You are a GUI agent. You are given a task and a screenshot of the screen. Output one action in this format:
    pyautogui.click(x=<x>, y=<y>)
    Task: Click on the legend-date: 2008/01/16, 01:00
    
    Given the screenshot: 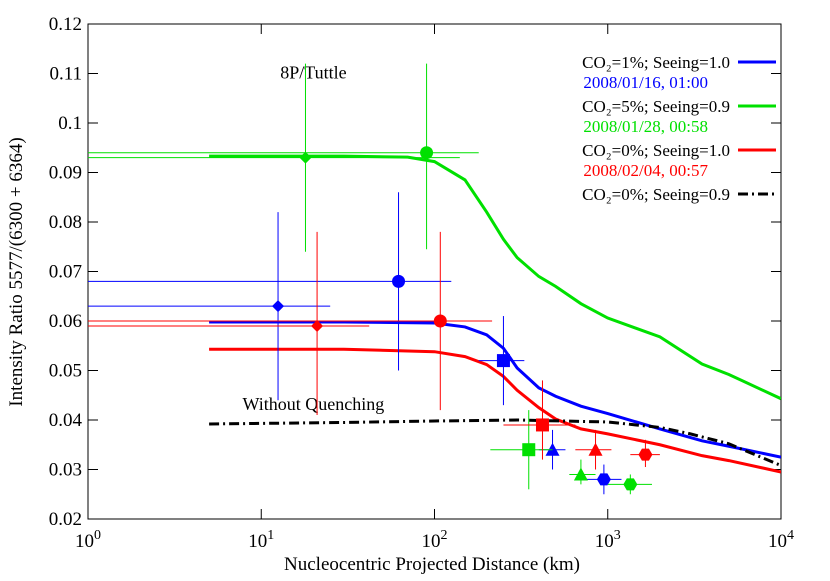 What is the action you would take?
    pyautogui.click(x=645, y=82)
    